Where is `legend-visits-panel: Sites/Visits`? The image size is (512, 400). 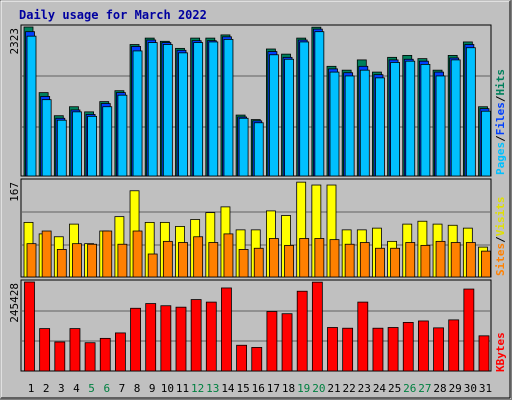 legend-visits-panel: Sites/Visits is located at coordinates (500, 237).